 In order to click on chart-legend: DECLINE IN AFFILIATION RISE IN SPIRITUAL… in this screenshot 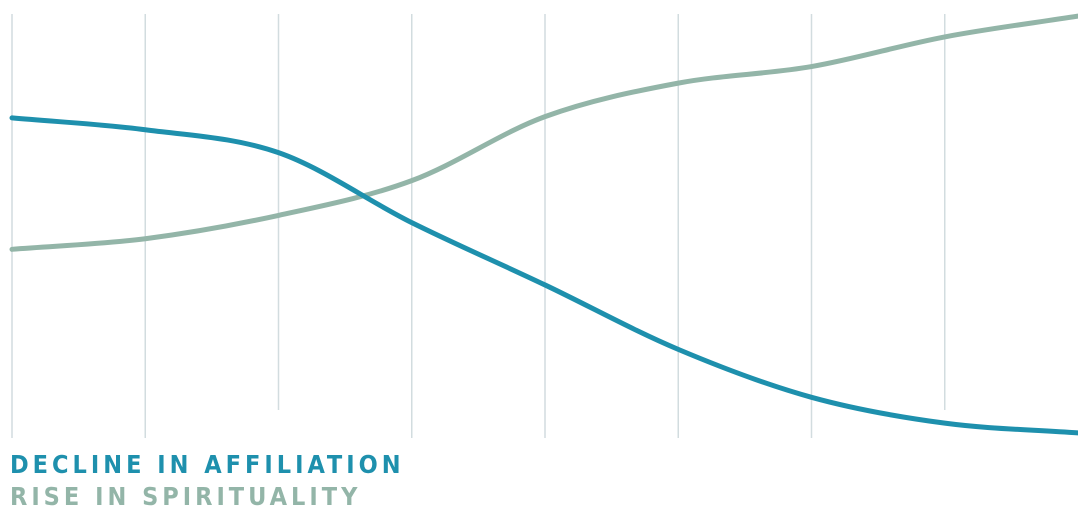, I will do `click(207, 481)`.